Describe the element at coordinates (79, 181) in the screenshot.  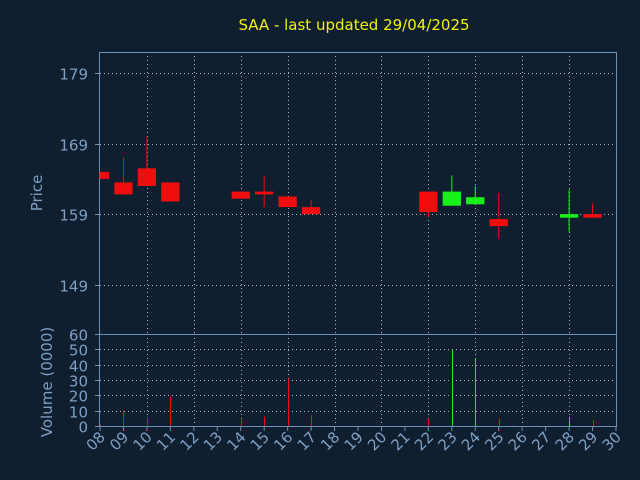
I see `price-y-ticks: 149 159 169 179` at that location.